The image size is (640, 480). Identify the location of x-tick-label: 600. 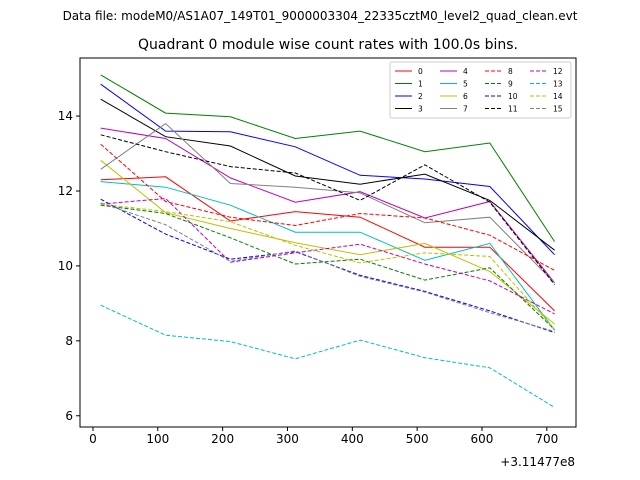
(482, 439).